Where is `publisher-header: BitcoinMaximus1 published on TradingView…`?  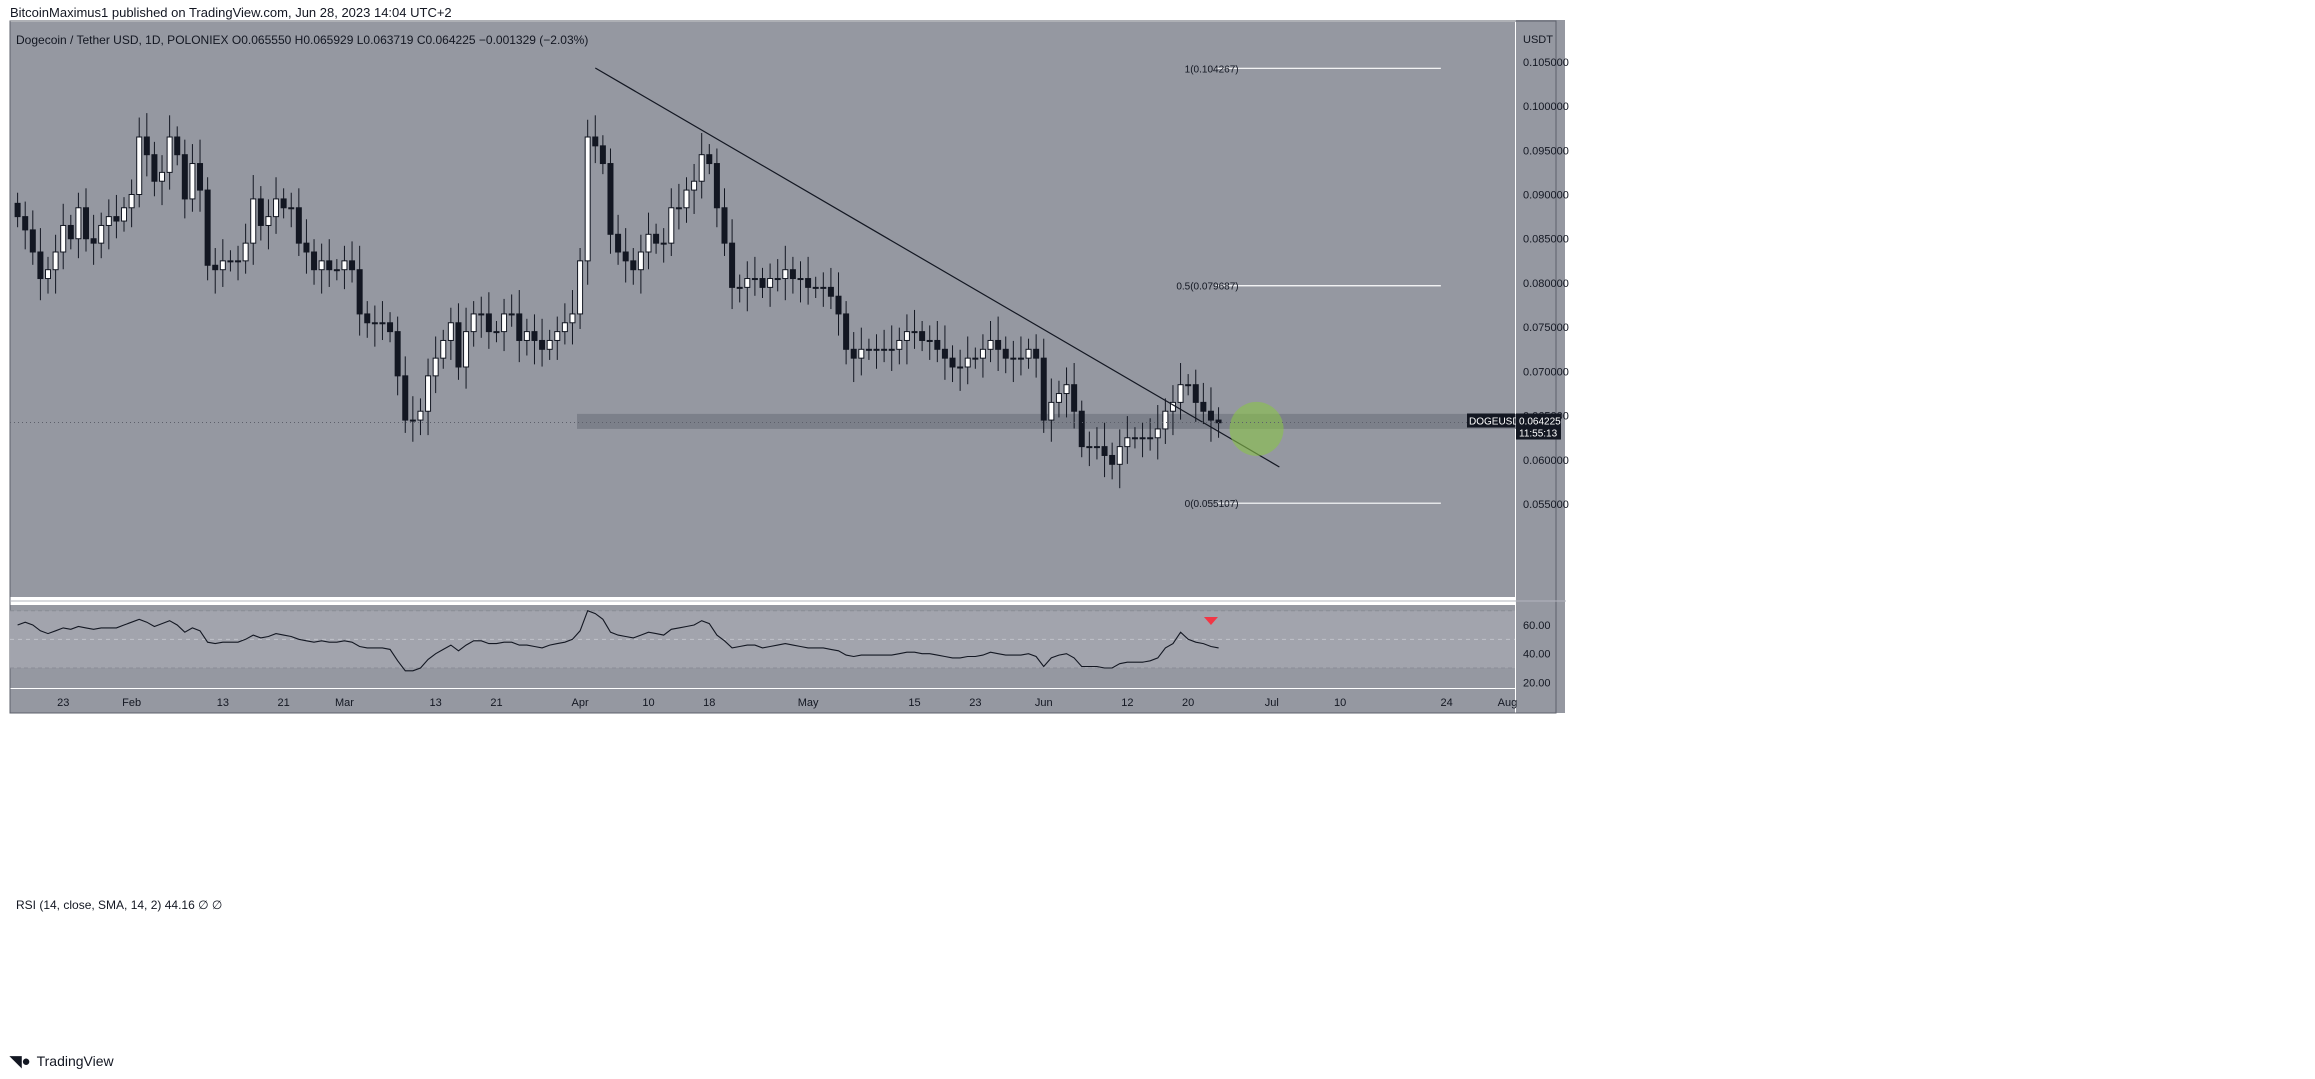 publisher-header: BitcoinMaximus1 published on TradingView… is located at coordinates (231, 12).